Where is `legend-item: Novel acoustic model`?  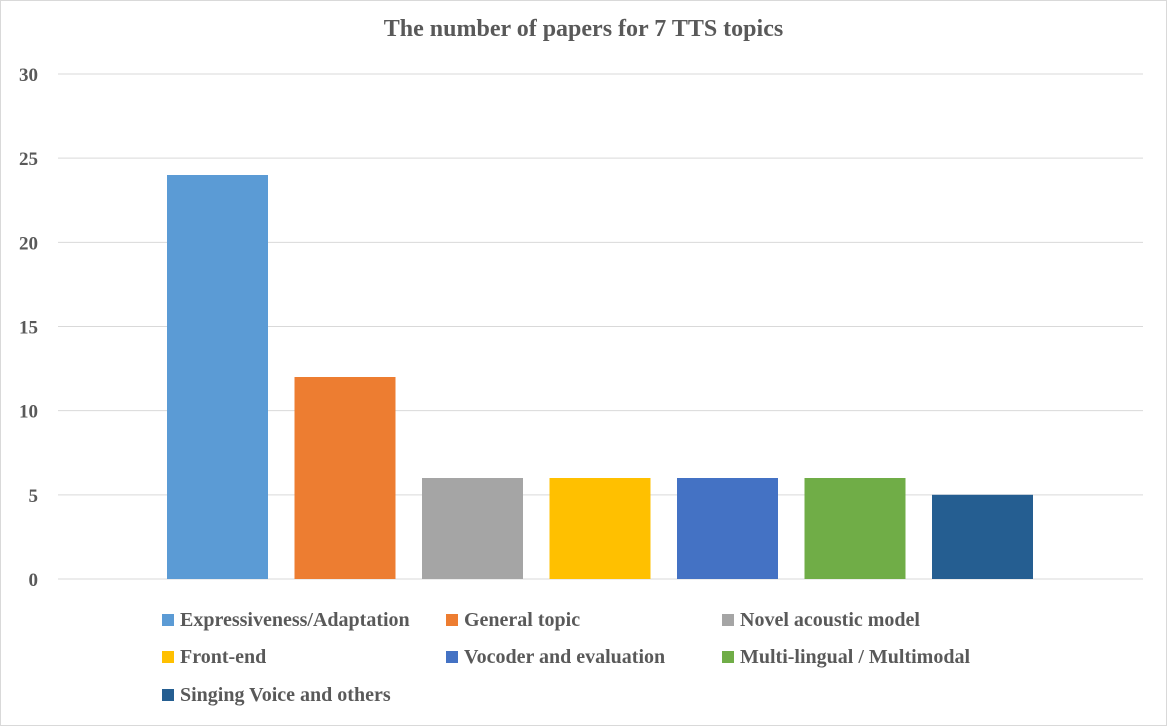 legend-item: Novel acoustic model is located at coordinates (821, 620).